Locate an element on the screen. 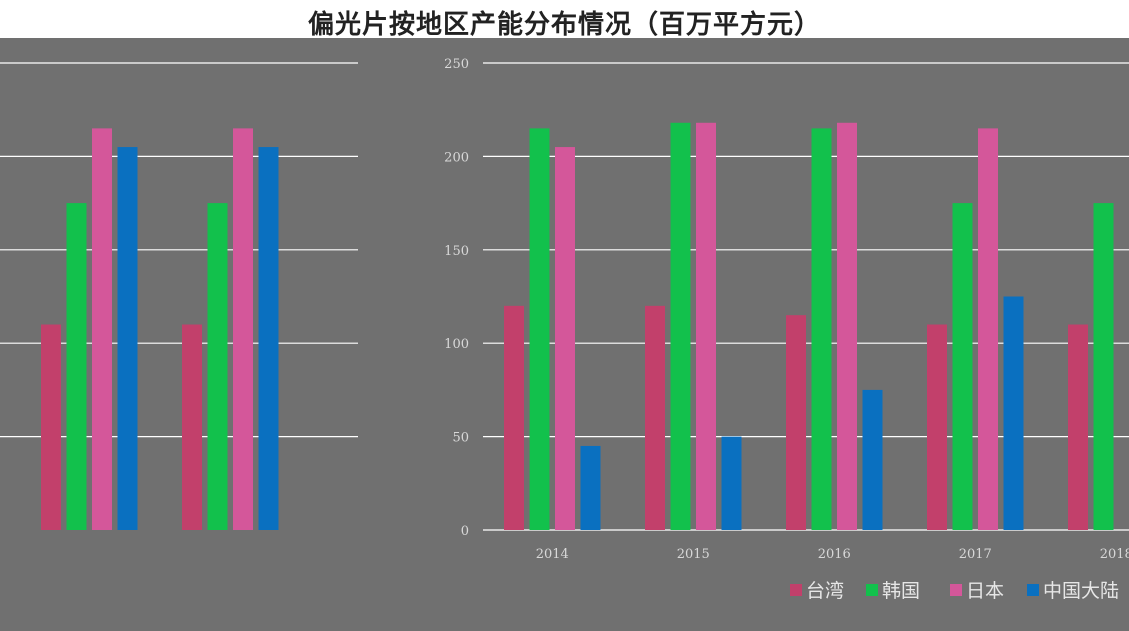 This screenshot has height=631, width=1129. x-tick-label: 2018 is located at coordinates (1114, 554).